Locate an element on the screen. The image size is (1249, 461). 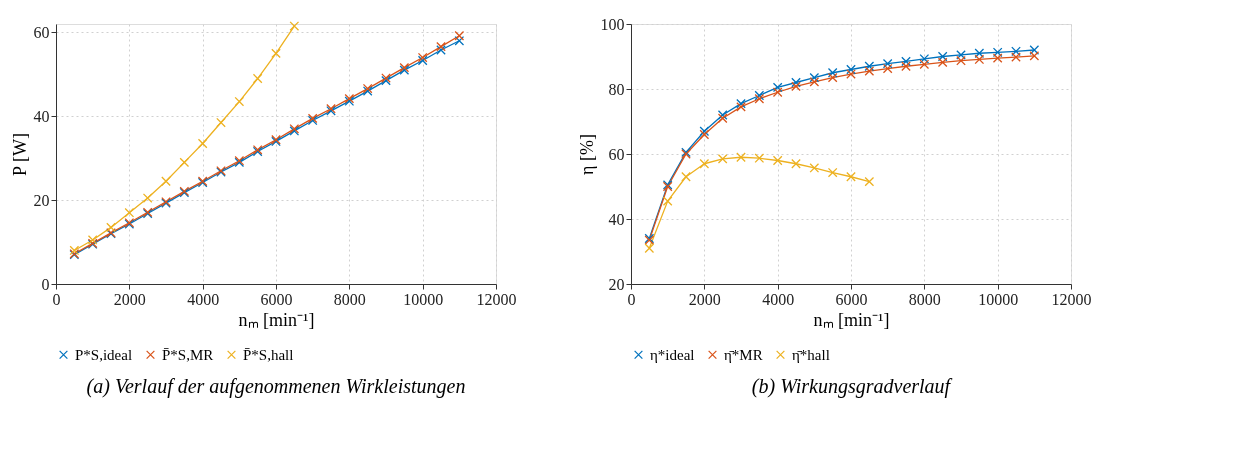
y-axis-title: η [%] is located at coordinates (586, 154).